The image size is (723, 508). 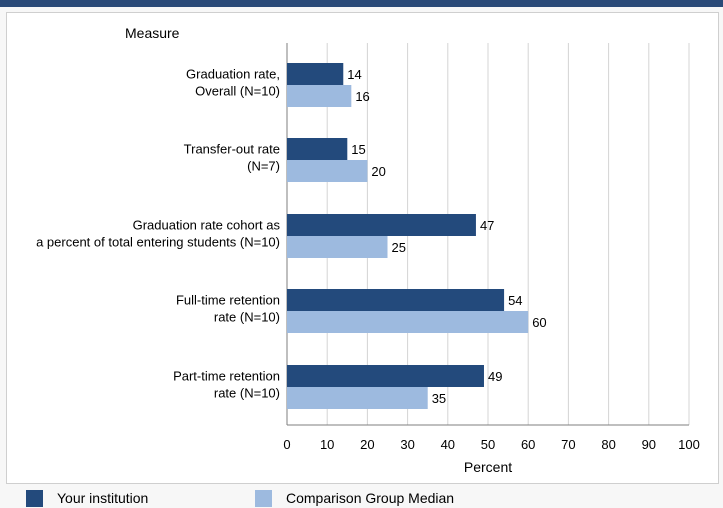 I want to click on data-label: 47, so click(x=487, y=225).